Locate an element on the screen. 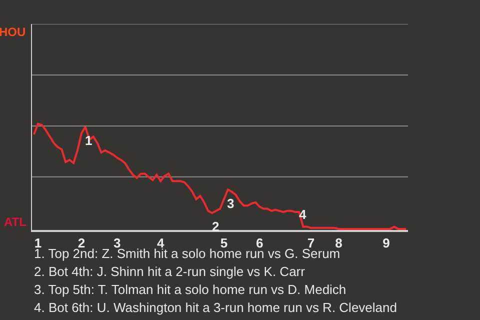 The image size is (480, 320). x-tick-label: 8 is located at coordinates (338, 243).